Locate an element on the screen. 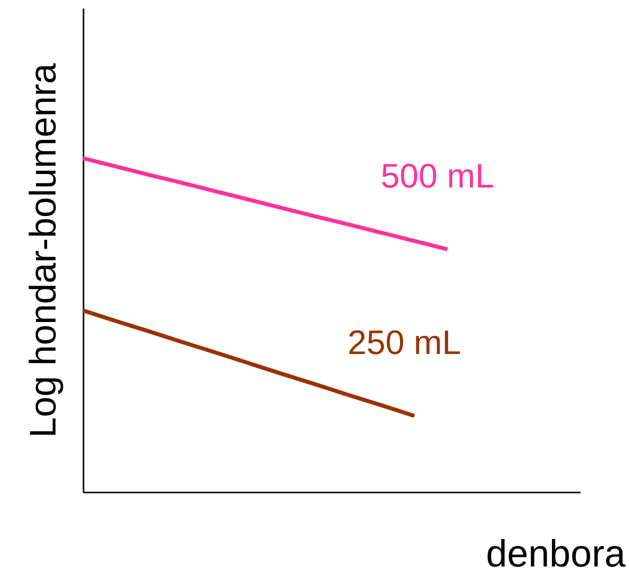 This screenshot has width=629, height=583. series-label: 500 mL is located at coordinates (437, 176).